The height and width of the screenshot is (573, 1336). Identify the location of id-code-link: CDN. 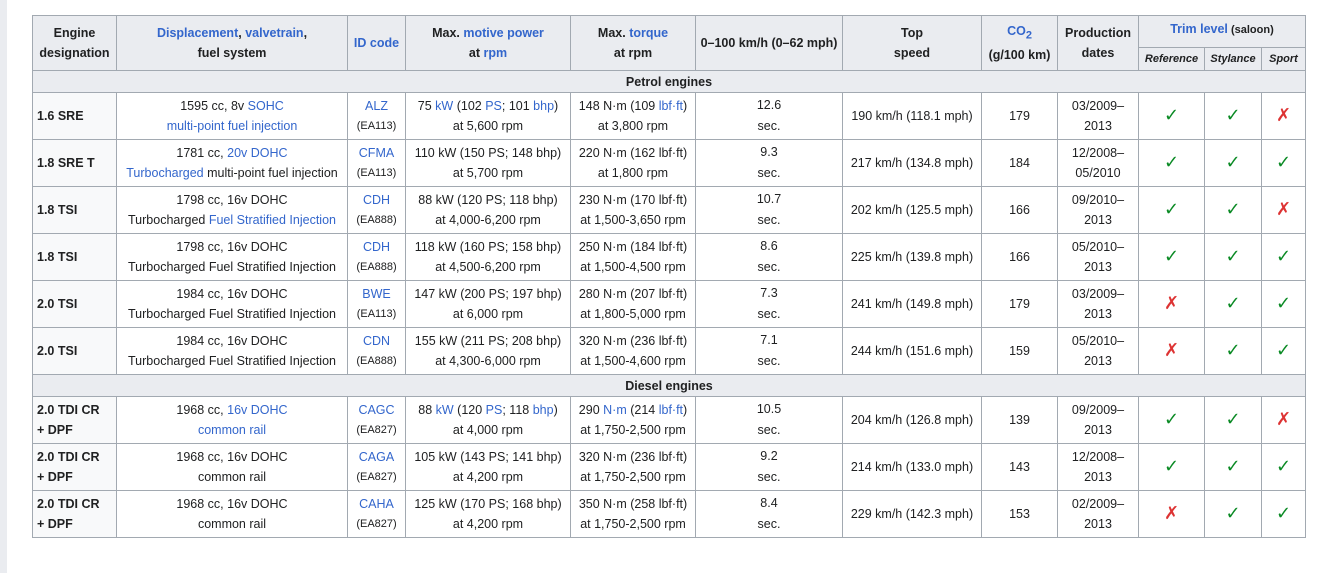
(376, 341).